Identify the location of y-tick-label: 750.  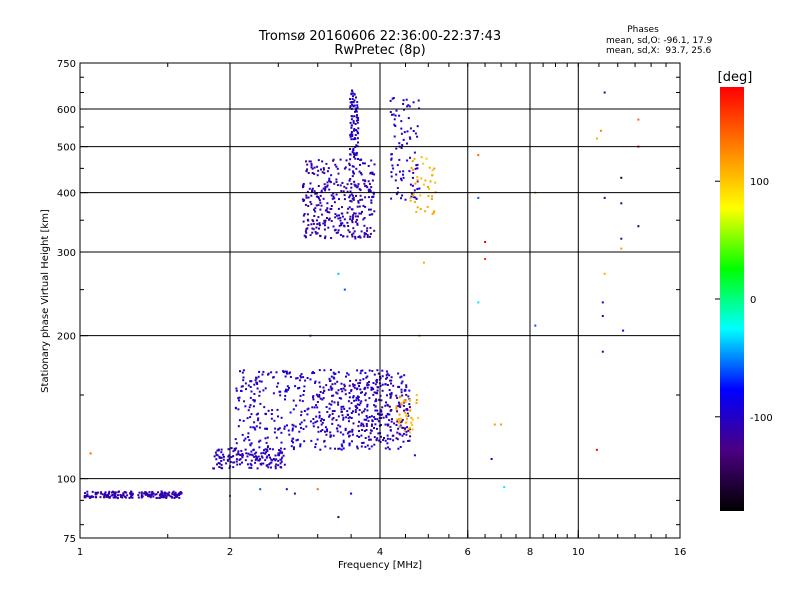
(66, 64).